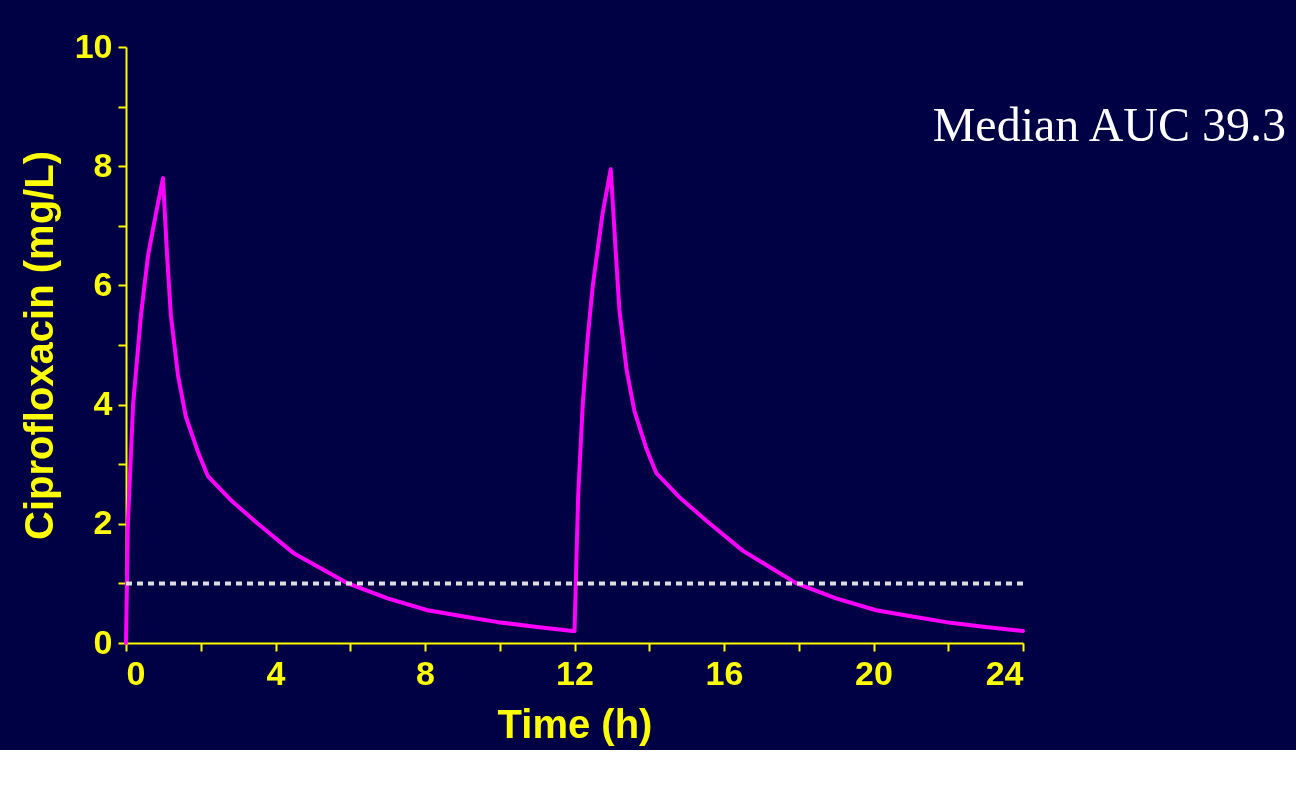 This screenshot has width=1296, height=791. Describe the element at coordinates (1004, 672) in the screenshot. I see `x-tick-label: 24` at that location.